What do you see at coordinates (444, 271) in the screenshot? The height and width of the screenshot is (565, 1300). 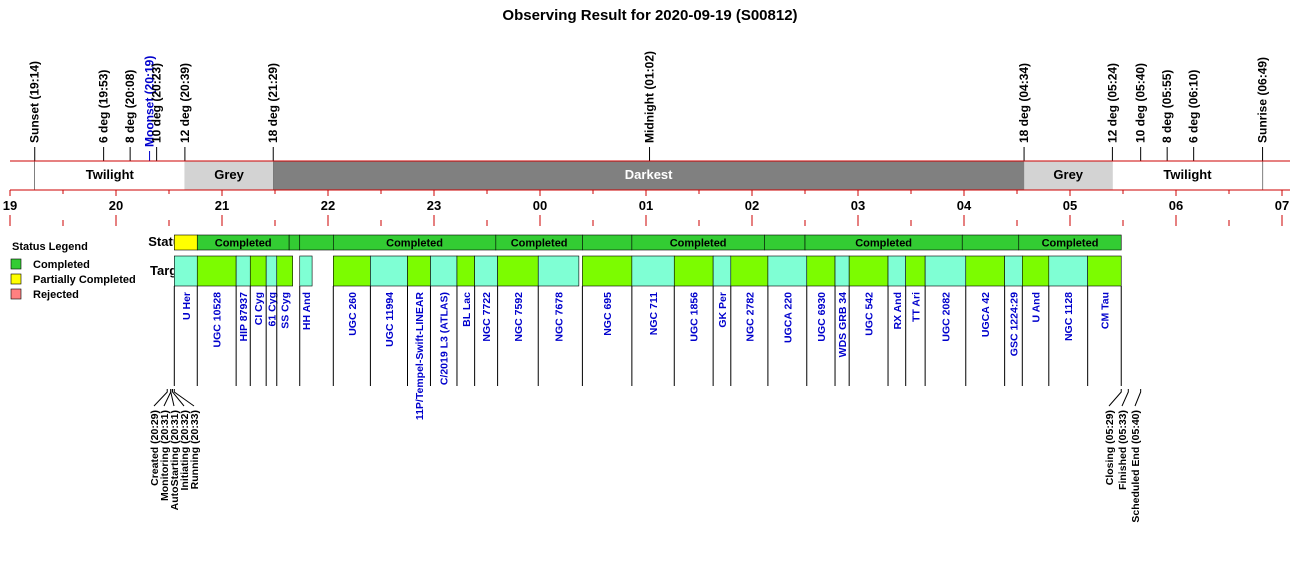 I see `target-block-c-2019-l3-atlas` at bounding box center [444, 271].